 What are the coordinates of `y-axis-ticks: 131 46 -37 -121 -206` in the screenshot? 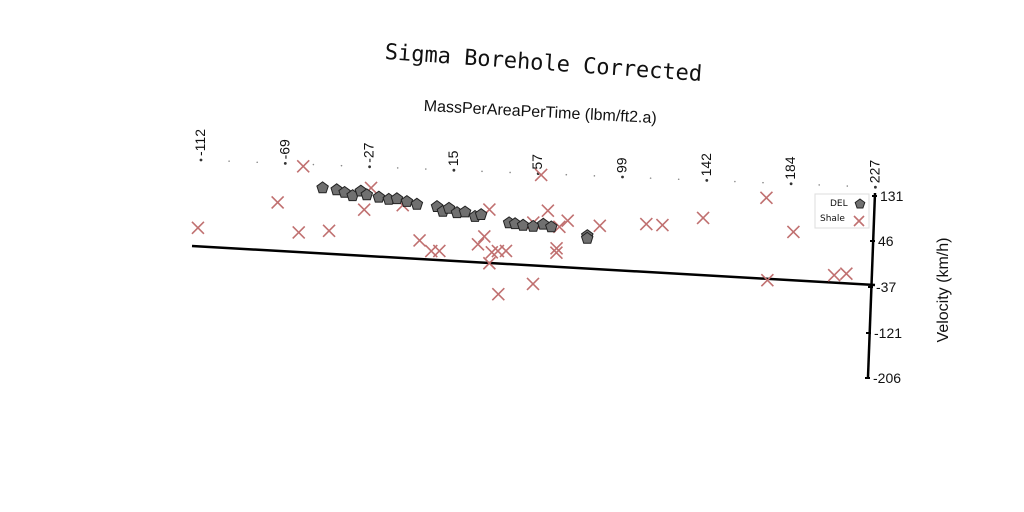 It's located at (884, 287).